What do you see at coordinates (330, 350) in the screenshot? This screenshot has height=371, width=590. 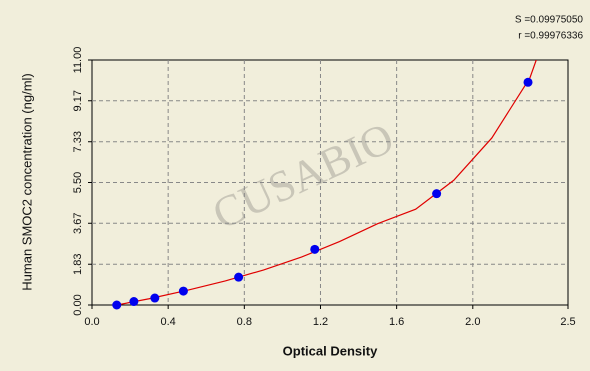 I see `x-axis-label: Optical Density` at bounding box center [330, 350].